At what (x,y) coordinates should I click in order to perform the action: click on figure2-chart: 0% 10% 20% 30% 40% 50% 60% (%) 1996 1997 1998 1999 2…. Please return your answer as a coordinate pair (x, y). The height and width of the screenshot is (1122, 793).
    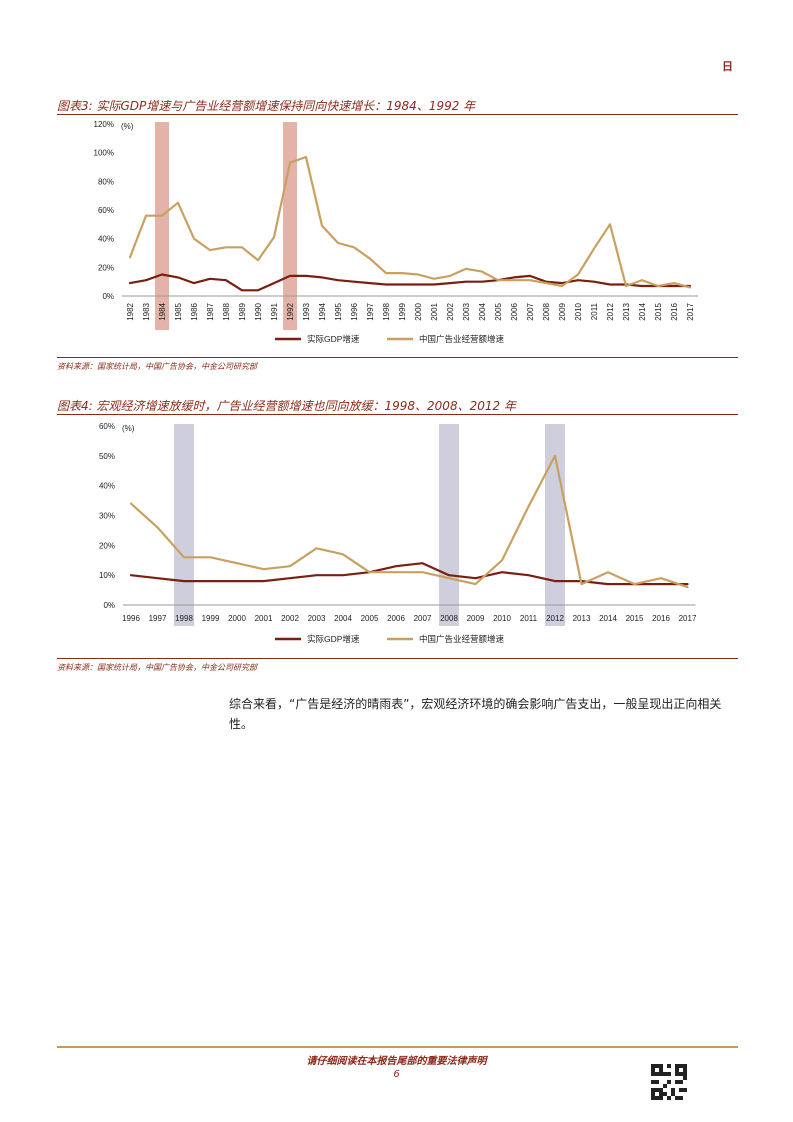
    Looking at the image, I should click on (398, 533).